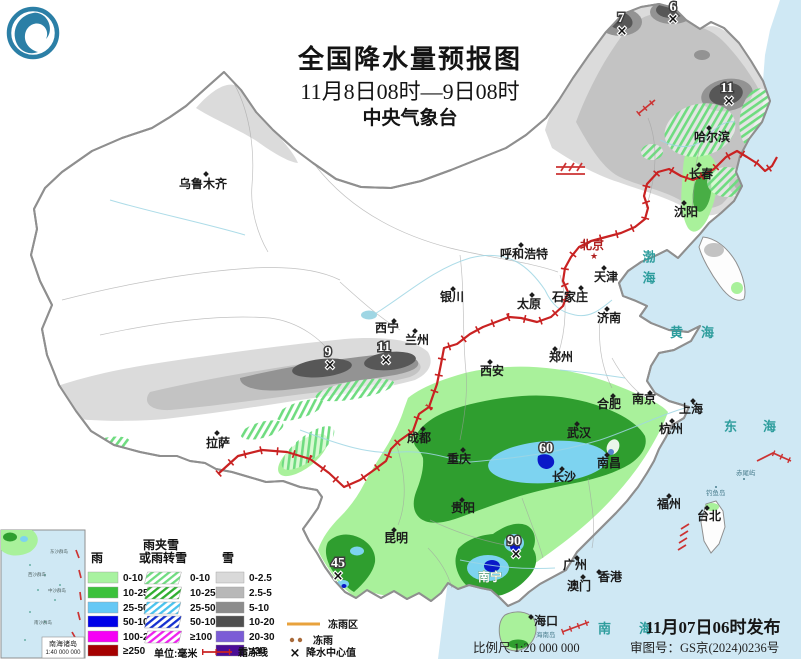 The image size is (801, 659). I want to click on svg-text: 石家庄, so click(569, 296).